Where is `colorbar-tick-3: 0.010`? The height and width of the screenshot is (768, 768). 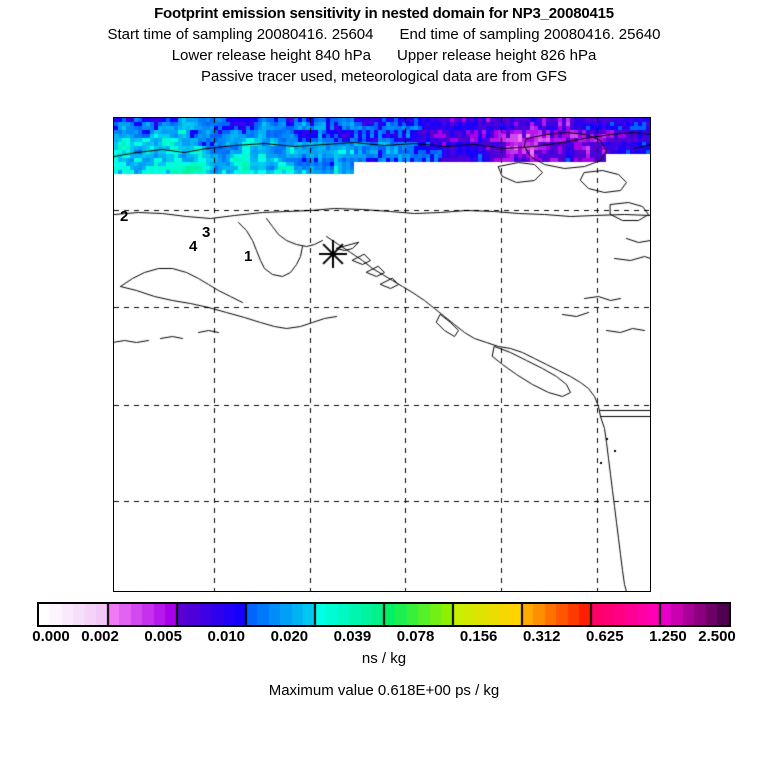 colorbar-tick-3: 0.010 is located at coordinates (226, 636).